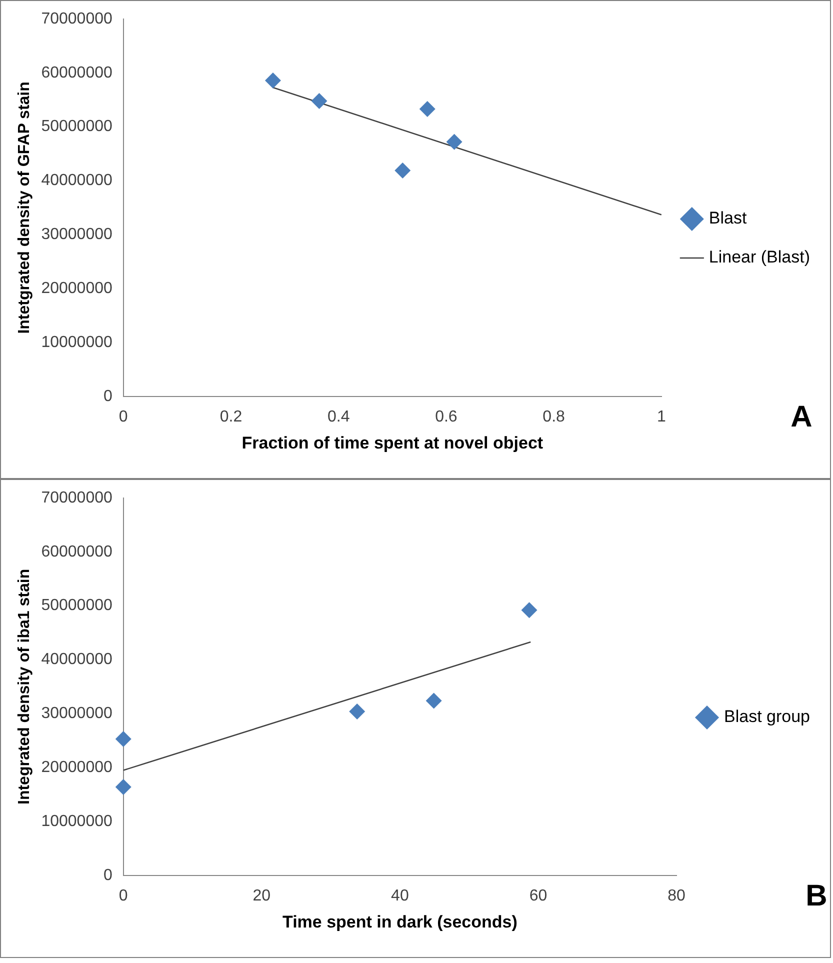 This screenshot has height=963, width=833. Describe the element at coordinates (727, 218) in the screenshot. I see `legend-label: Blast` at that location.